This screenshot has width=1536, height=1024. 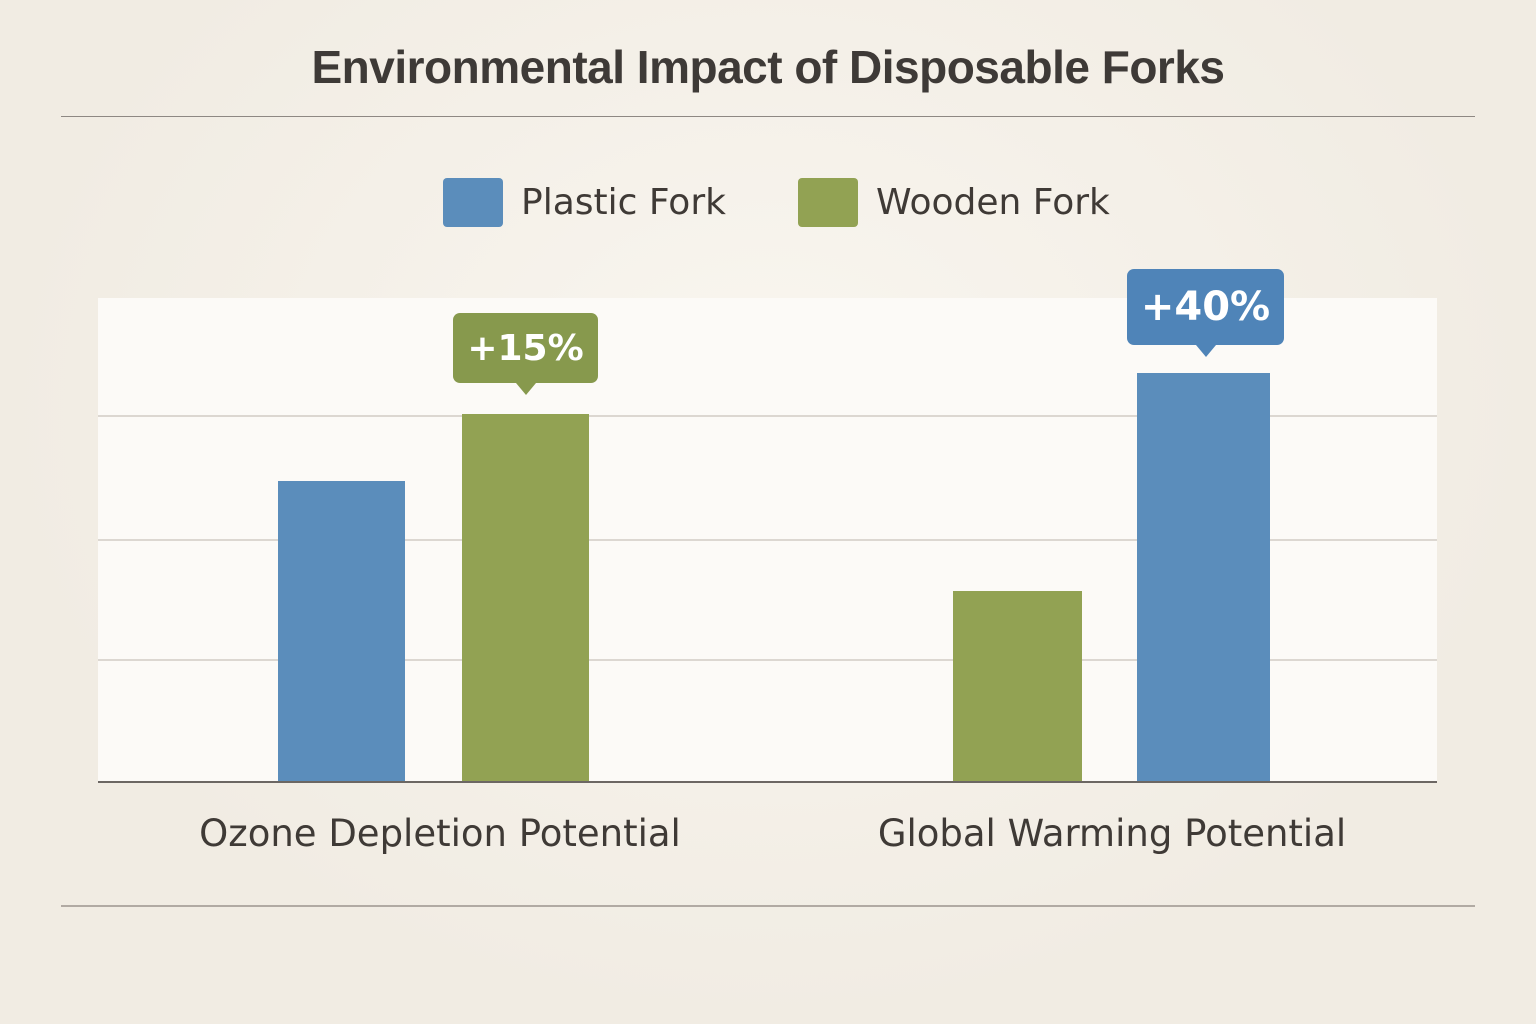 I want to click on legend-item-plastic: Plastic Fork, so click(x=584, y=202).